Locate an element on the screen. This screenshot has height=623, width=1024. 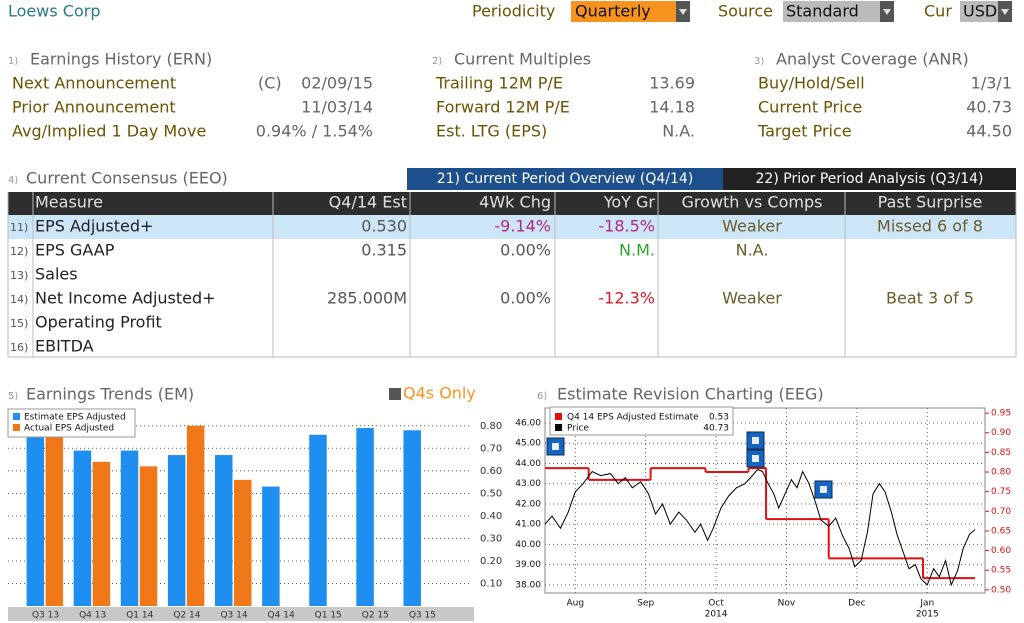
row-number: 14) is located at coordinates (19, 299).